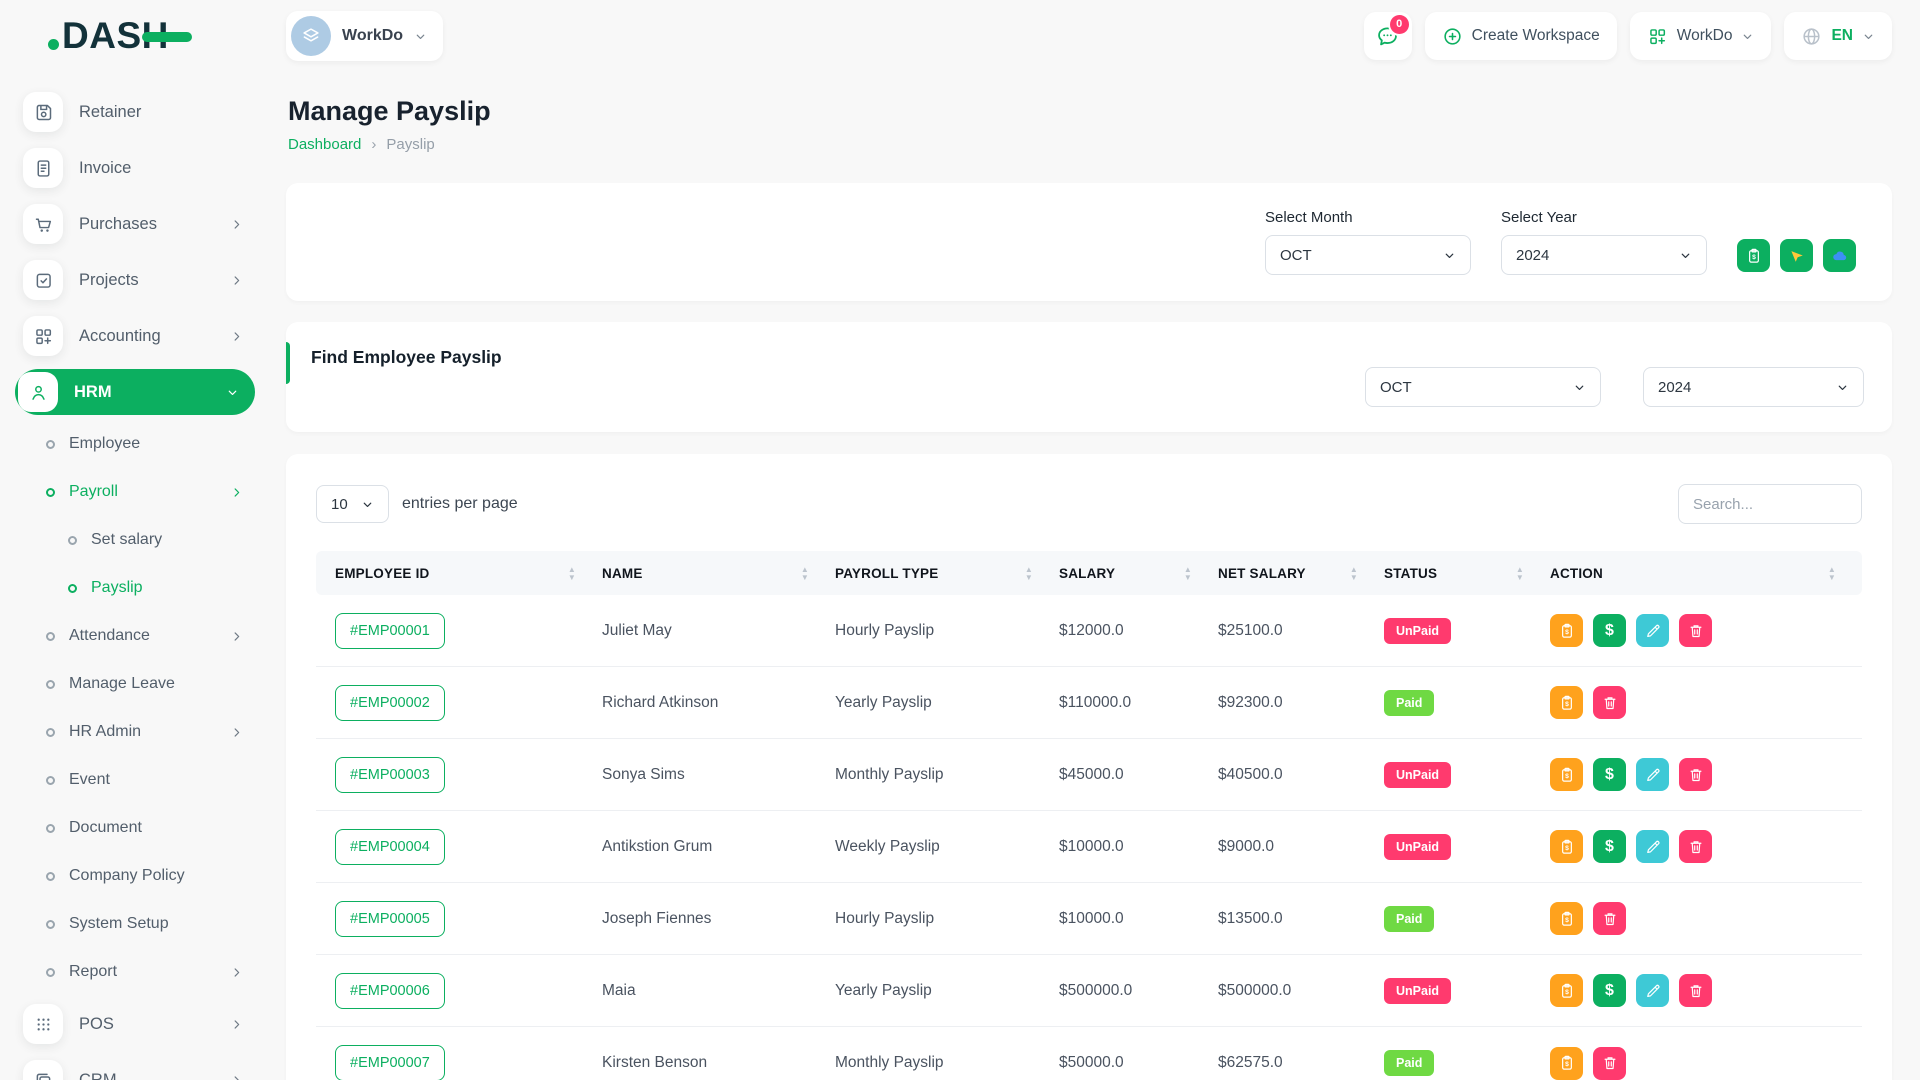  Describe the element at coordinates (135, 828) in the screenshot. I see `sidebar-item-document: Document` at that location.